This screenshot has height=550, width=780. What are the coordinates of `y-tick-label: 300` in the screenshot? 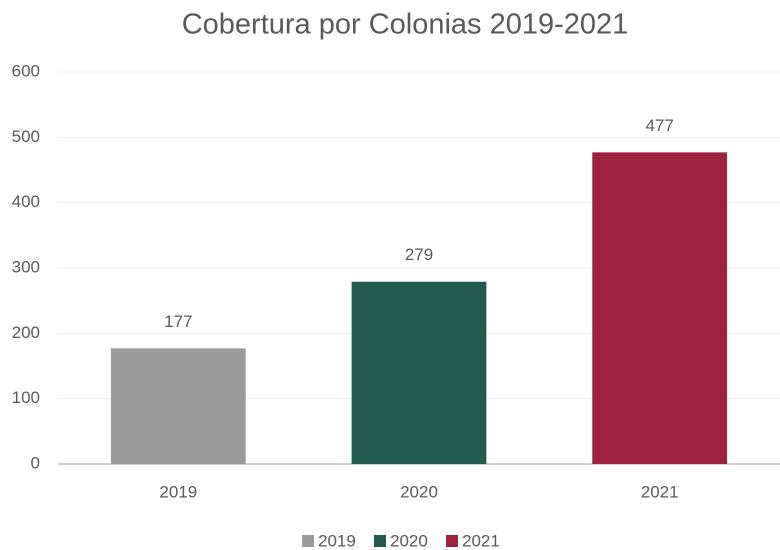 It's located at (26, 266).